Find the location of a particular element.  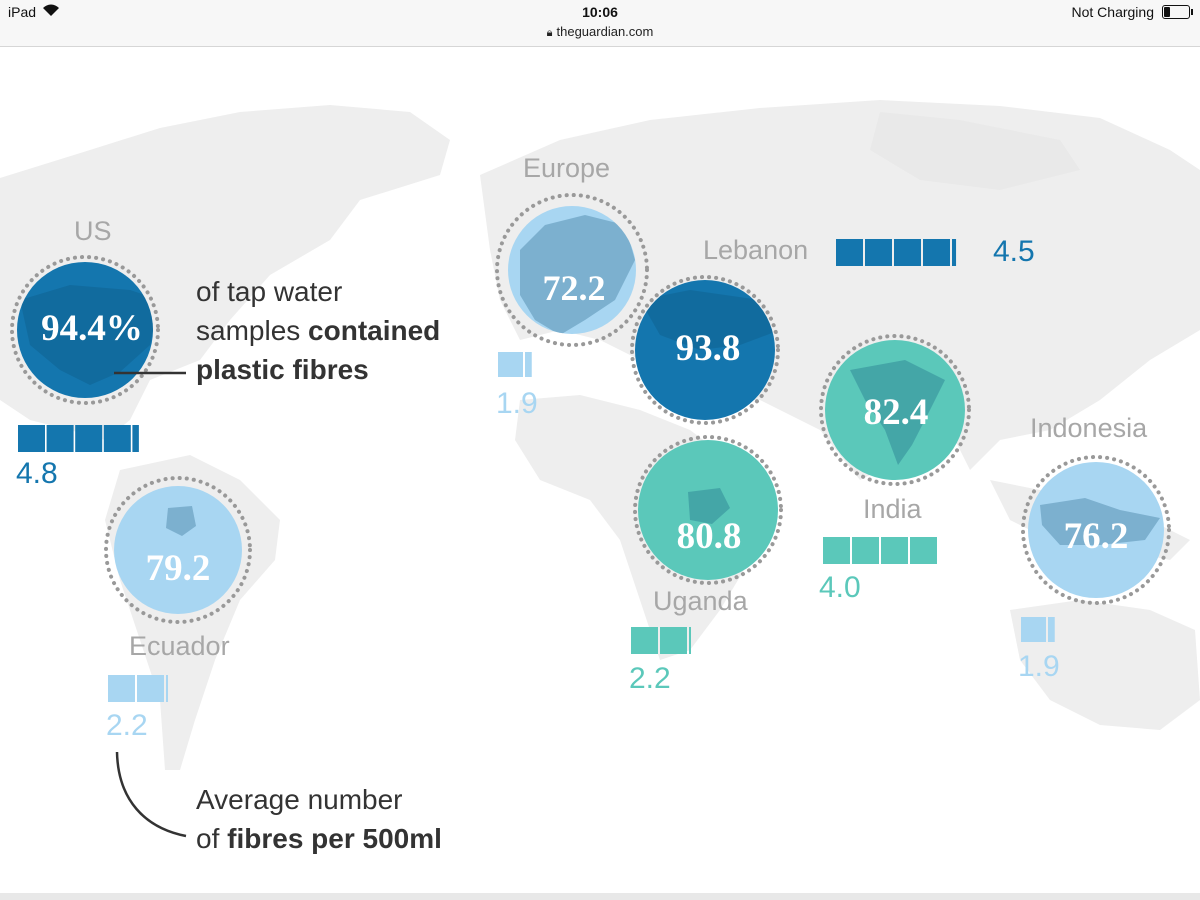

bubble-lebanon is located at coordinates (705, 350).